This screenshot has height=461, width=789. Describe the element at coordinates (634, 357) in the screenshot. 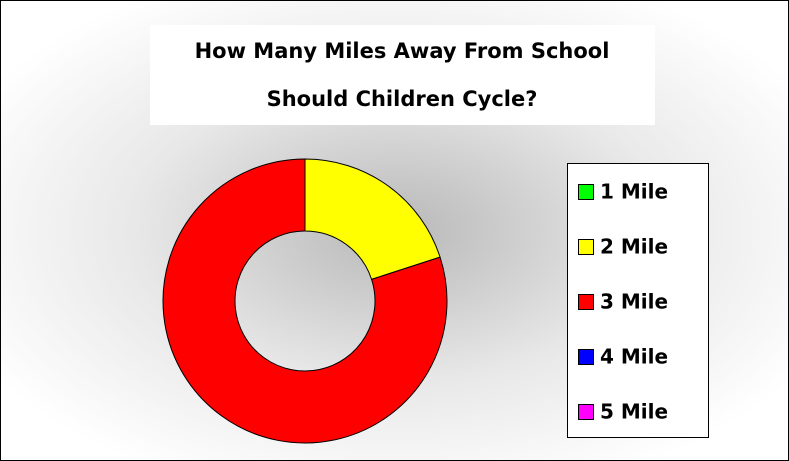

I see `legend-label: 4 Mile` at that location.